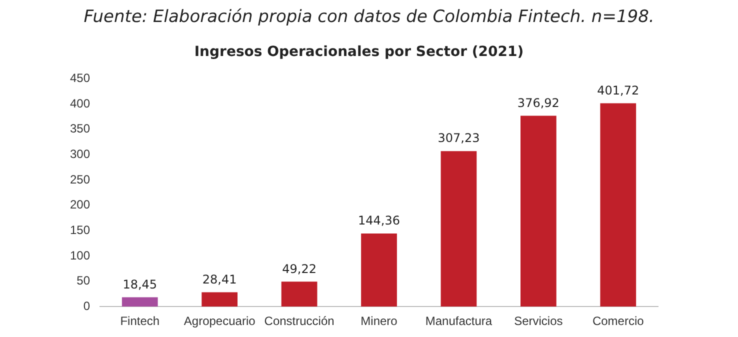  Describe the element at coordinates (538, 103) in the screenshot. I see `data-label: 376,92` at that location.